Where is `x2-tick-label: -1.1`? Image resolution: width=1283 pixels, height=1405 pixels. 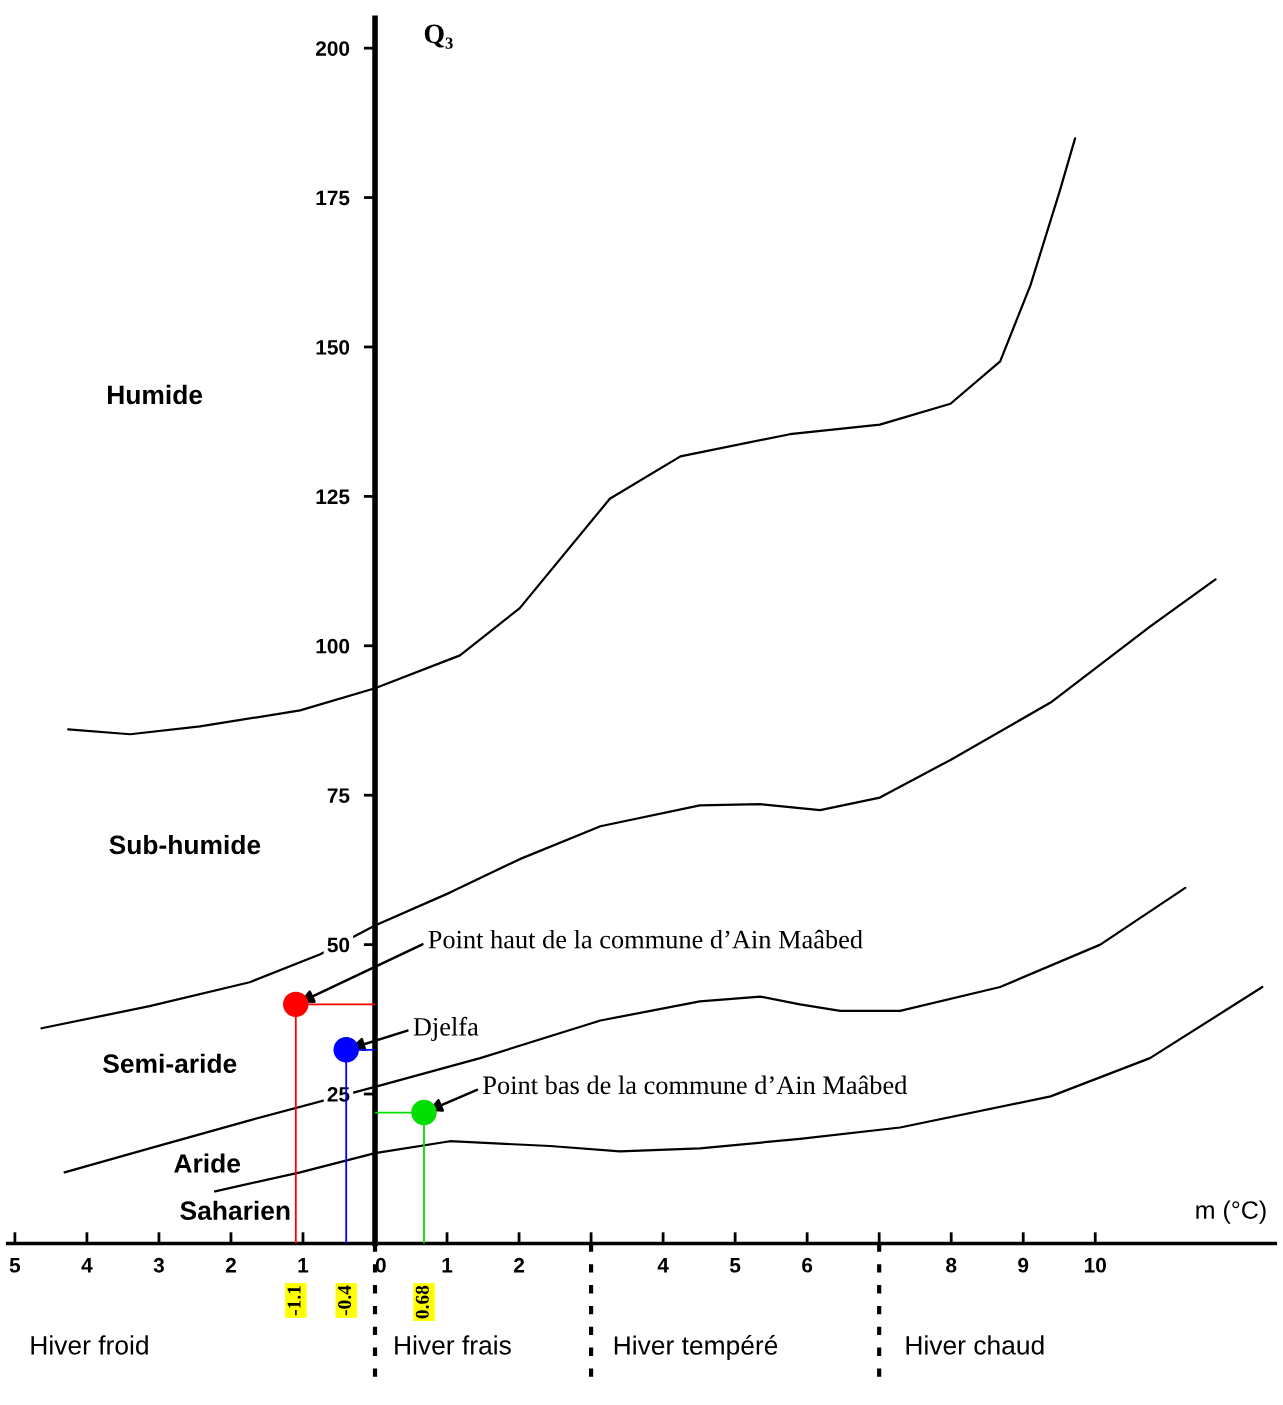 x2-tick-label: -1.1 is located at coordinates (294, 1301).